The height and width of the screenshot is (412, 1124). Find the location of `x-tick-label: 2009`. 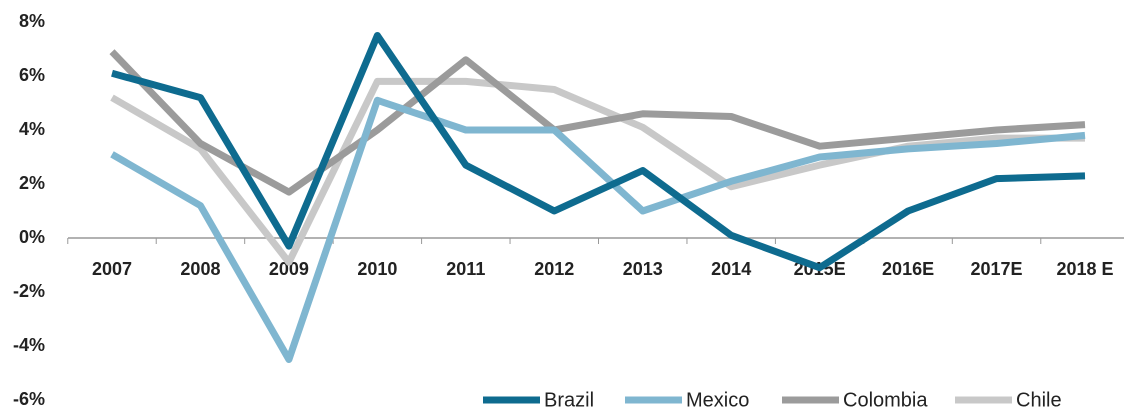

x-tick-label: 2009 is located at coordinates (289, 269).